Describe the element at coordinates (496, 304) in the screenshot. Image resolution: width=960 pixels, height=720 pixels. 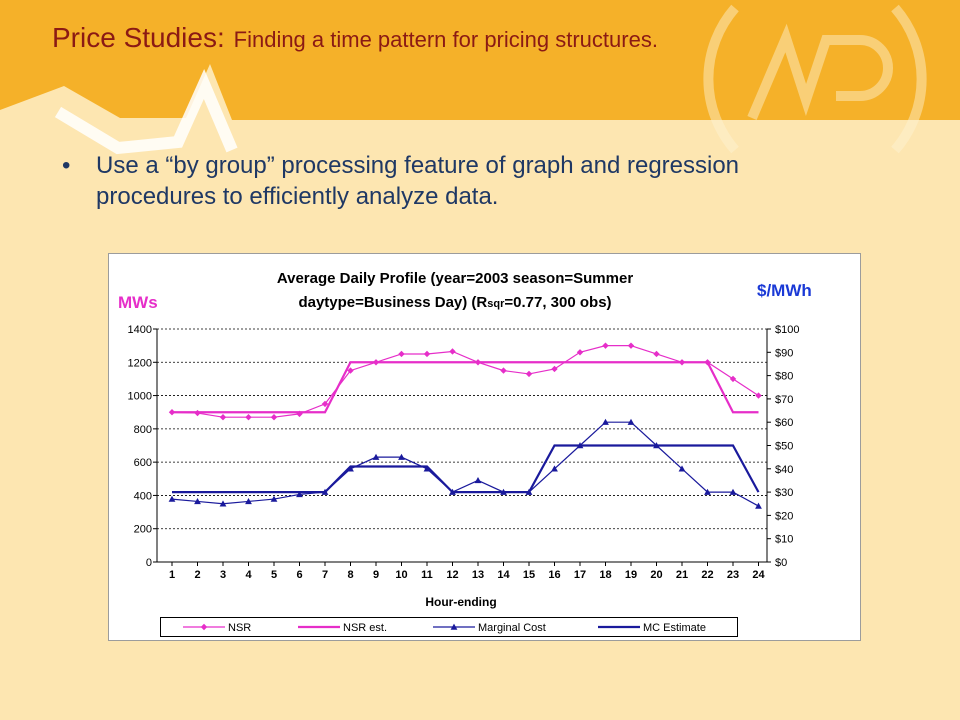
I see `chart-title-line2-sub: sqr` at that location.